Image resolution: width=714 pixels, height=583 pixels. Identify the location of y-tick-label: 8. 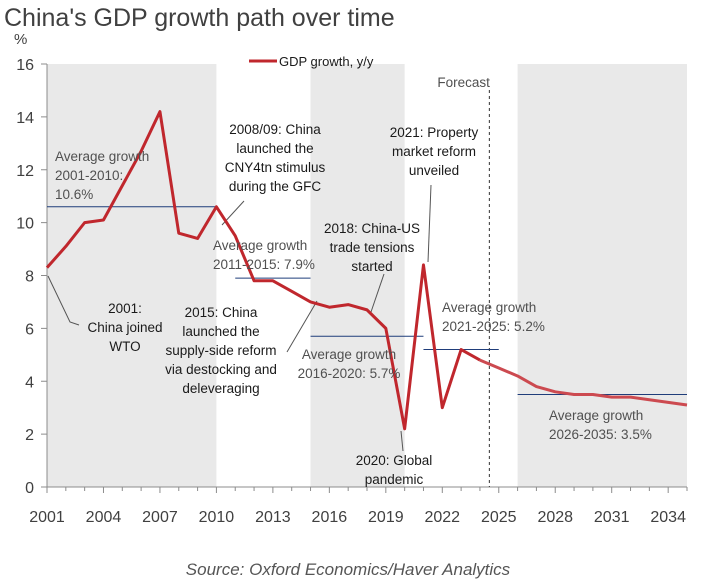
(29, 277).